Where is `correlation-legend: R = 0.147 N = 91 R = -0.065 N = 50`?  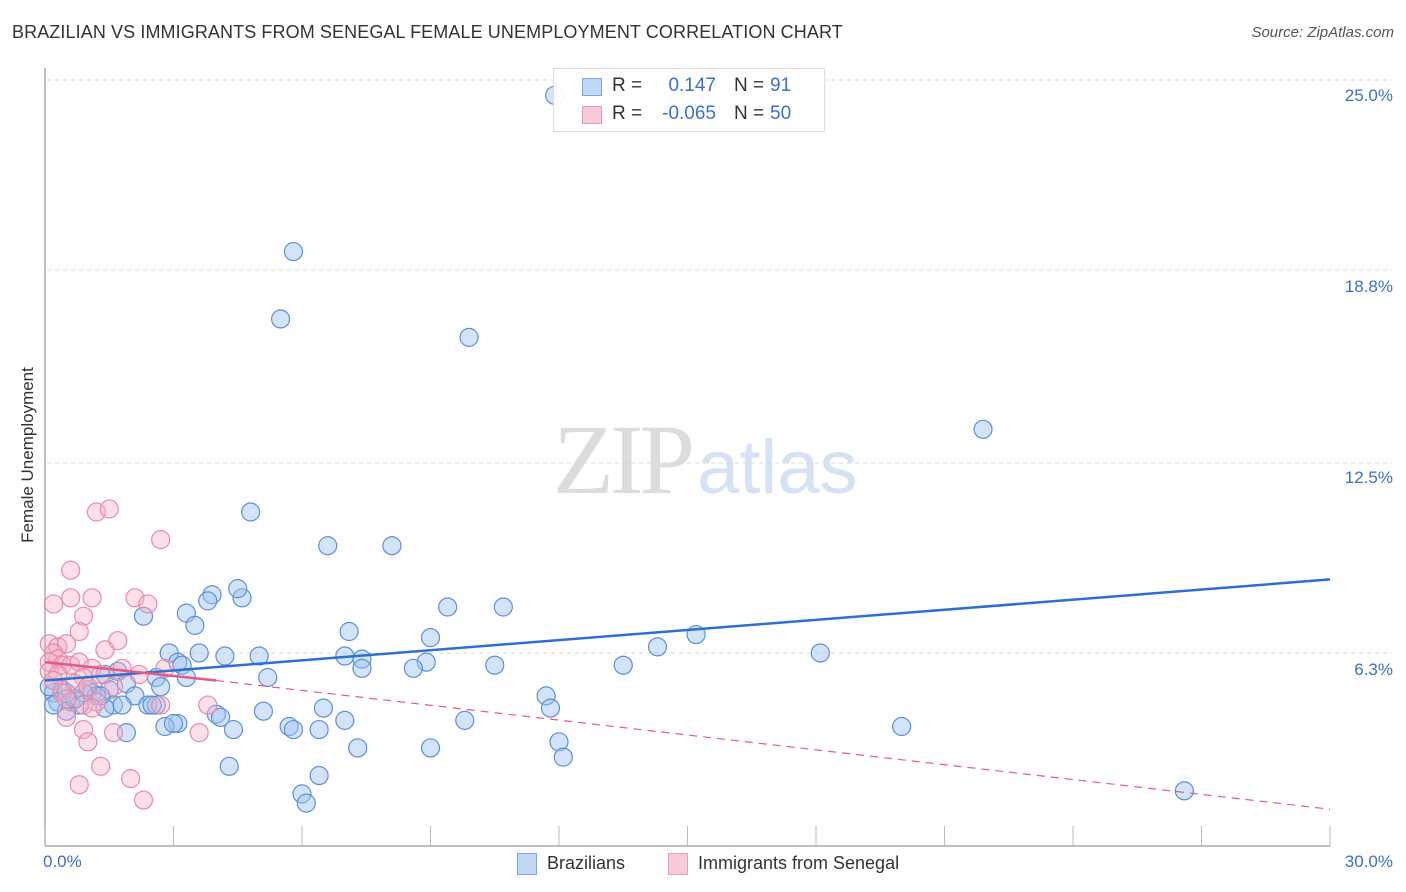 correlation-legend: R = 0.147 N = 91 R = -0.065 N = 50 is located at coordinates (689, 100).